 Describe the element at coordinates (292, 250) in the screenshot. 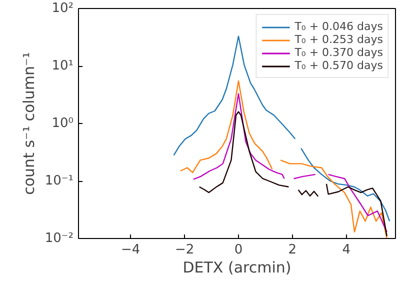

I see `x-tick-label: 2` at that location.